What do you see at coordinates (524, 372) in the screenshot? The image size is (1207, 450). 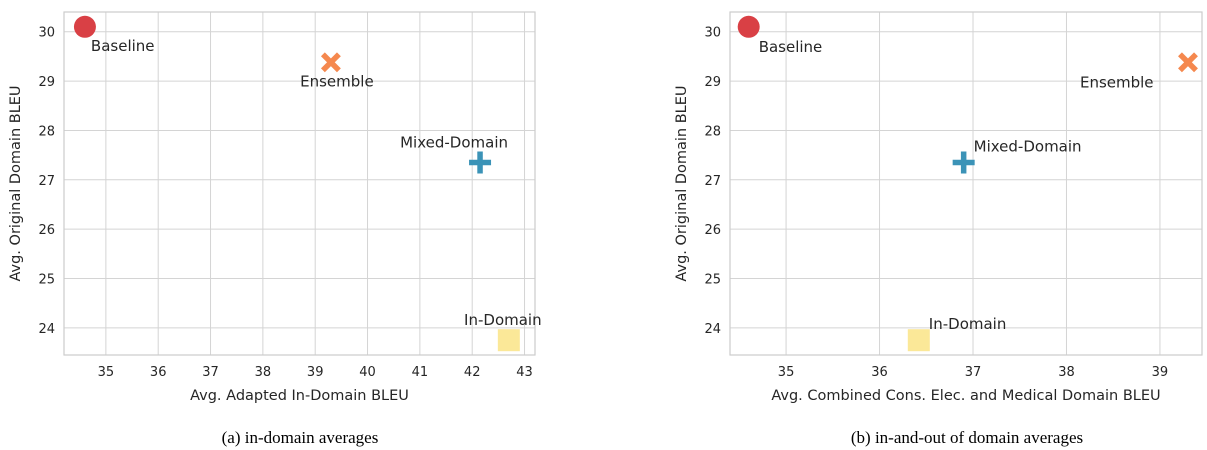 I see `x-tick-label: 43` at bounding box center [524, 372].